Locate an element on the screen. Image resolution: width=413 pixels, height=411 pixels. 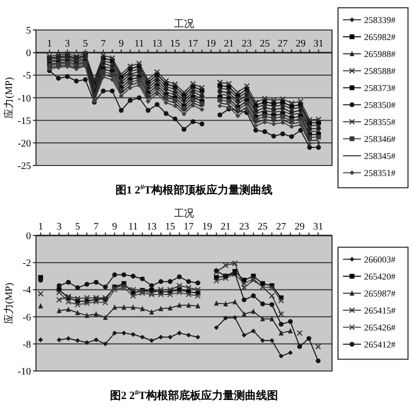
legend-label: 265982# is located at coordinates (380, 37).